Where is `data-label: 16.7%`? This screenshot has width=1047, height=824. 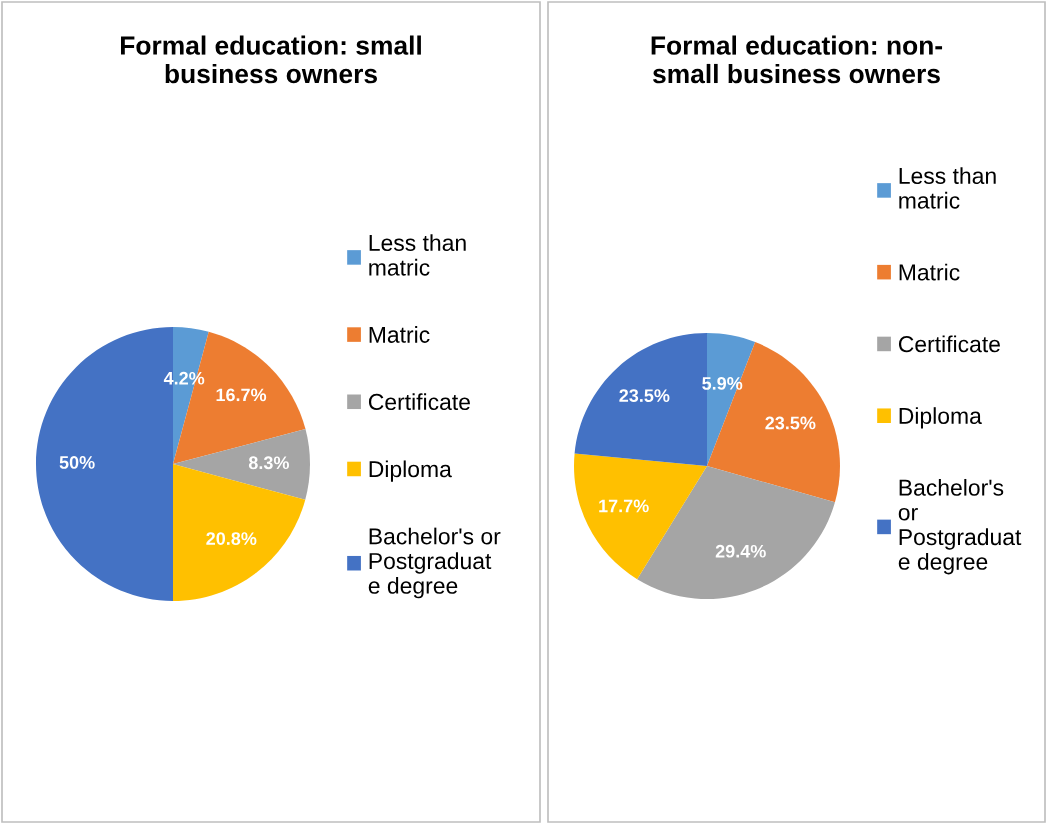
data-label: 16.7% is located at coordinates (241, 395).